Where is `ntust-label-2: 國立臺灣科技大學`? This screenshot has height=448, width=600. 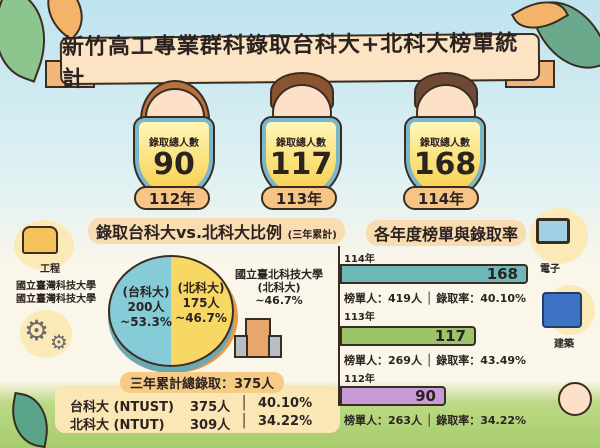
ntust-label-2: 國立臺灣科技大學 is located at coordinates (56, 299).